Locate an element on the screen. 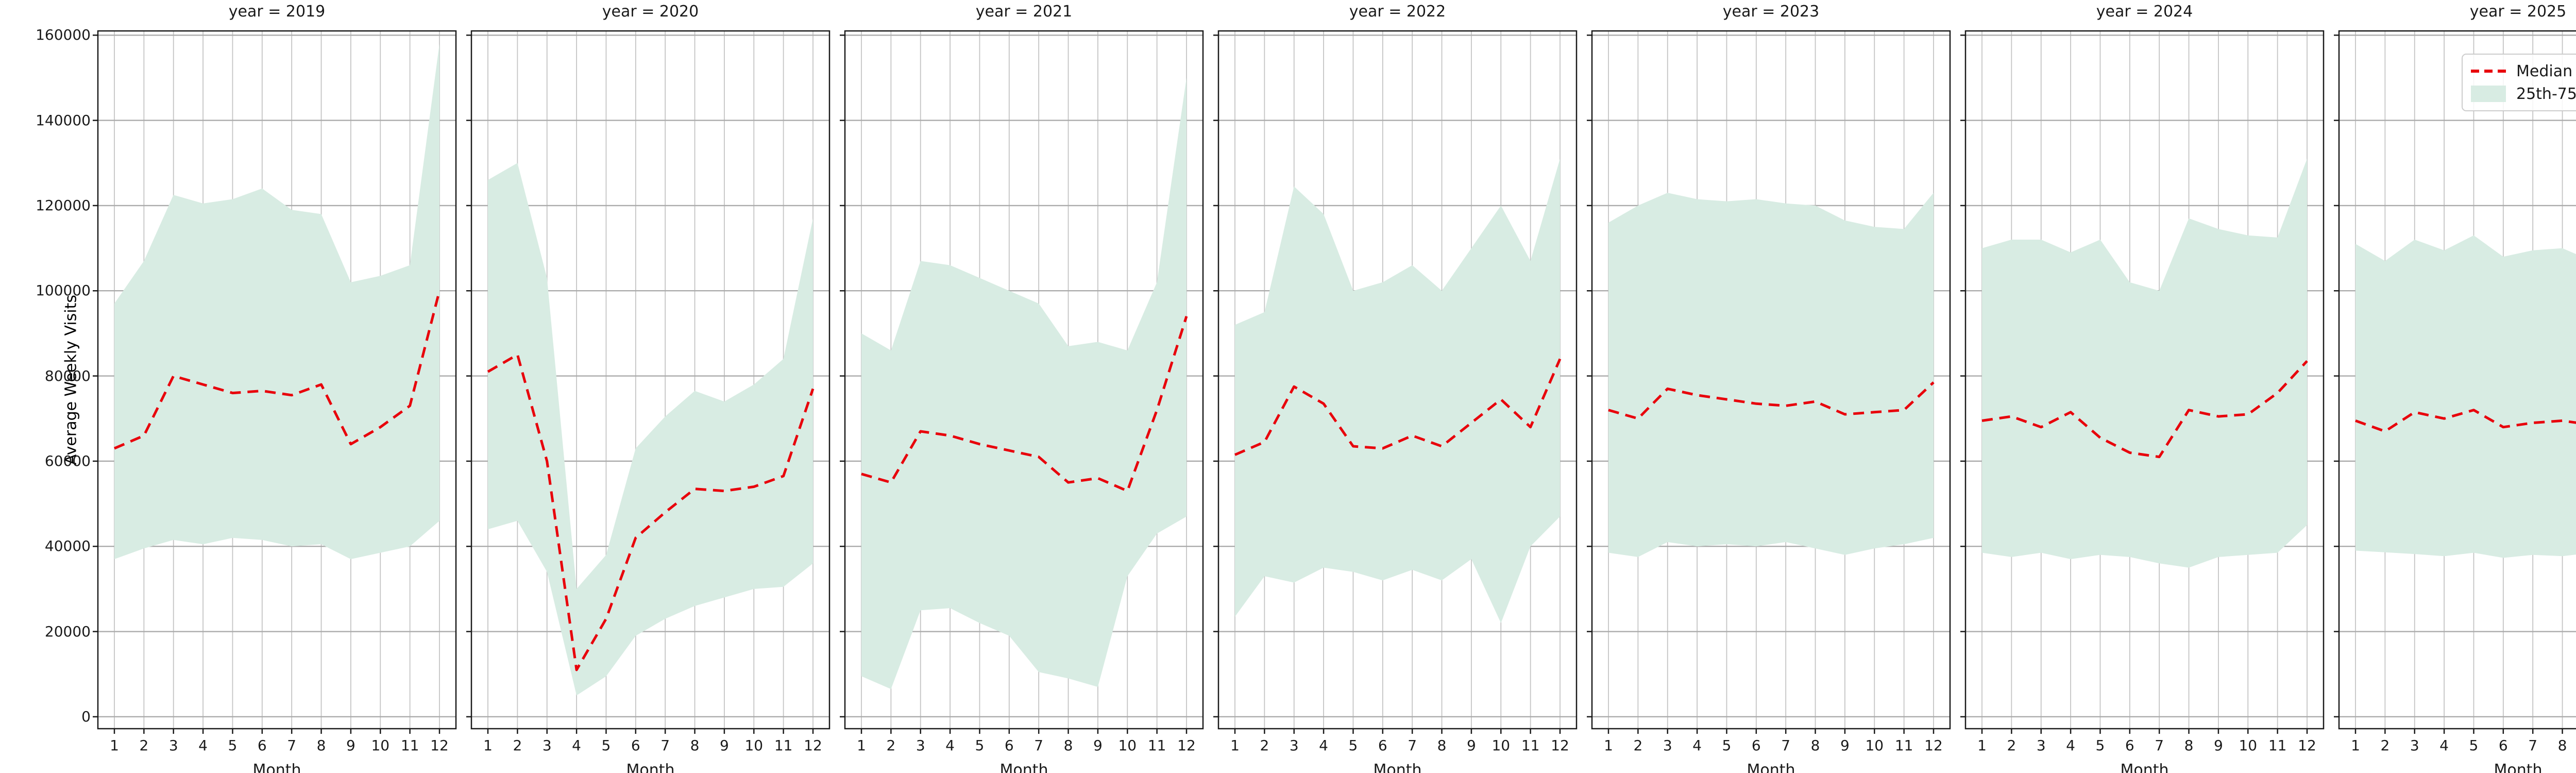 Image resolution: width=2576 pixels, height=773 pixels. facet-title: year = 2022 is located at coordinates (1397, 12).